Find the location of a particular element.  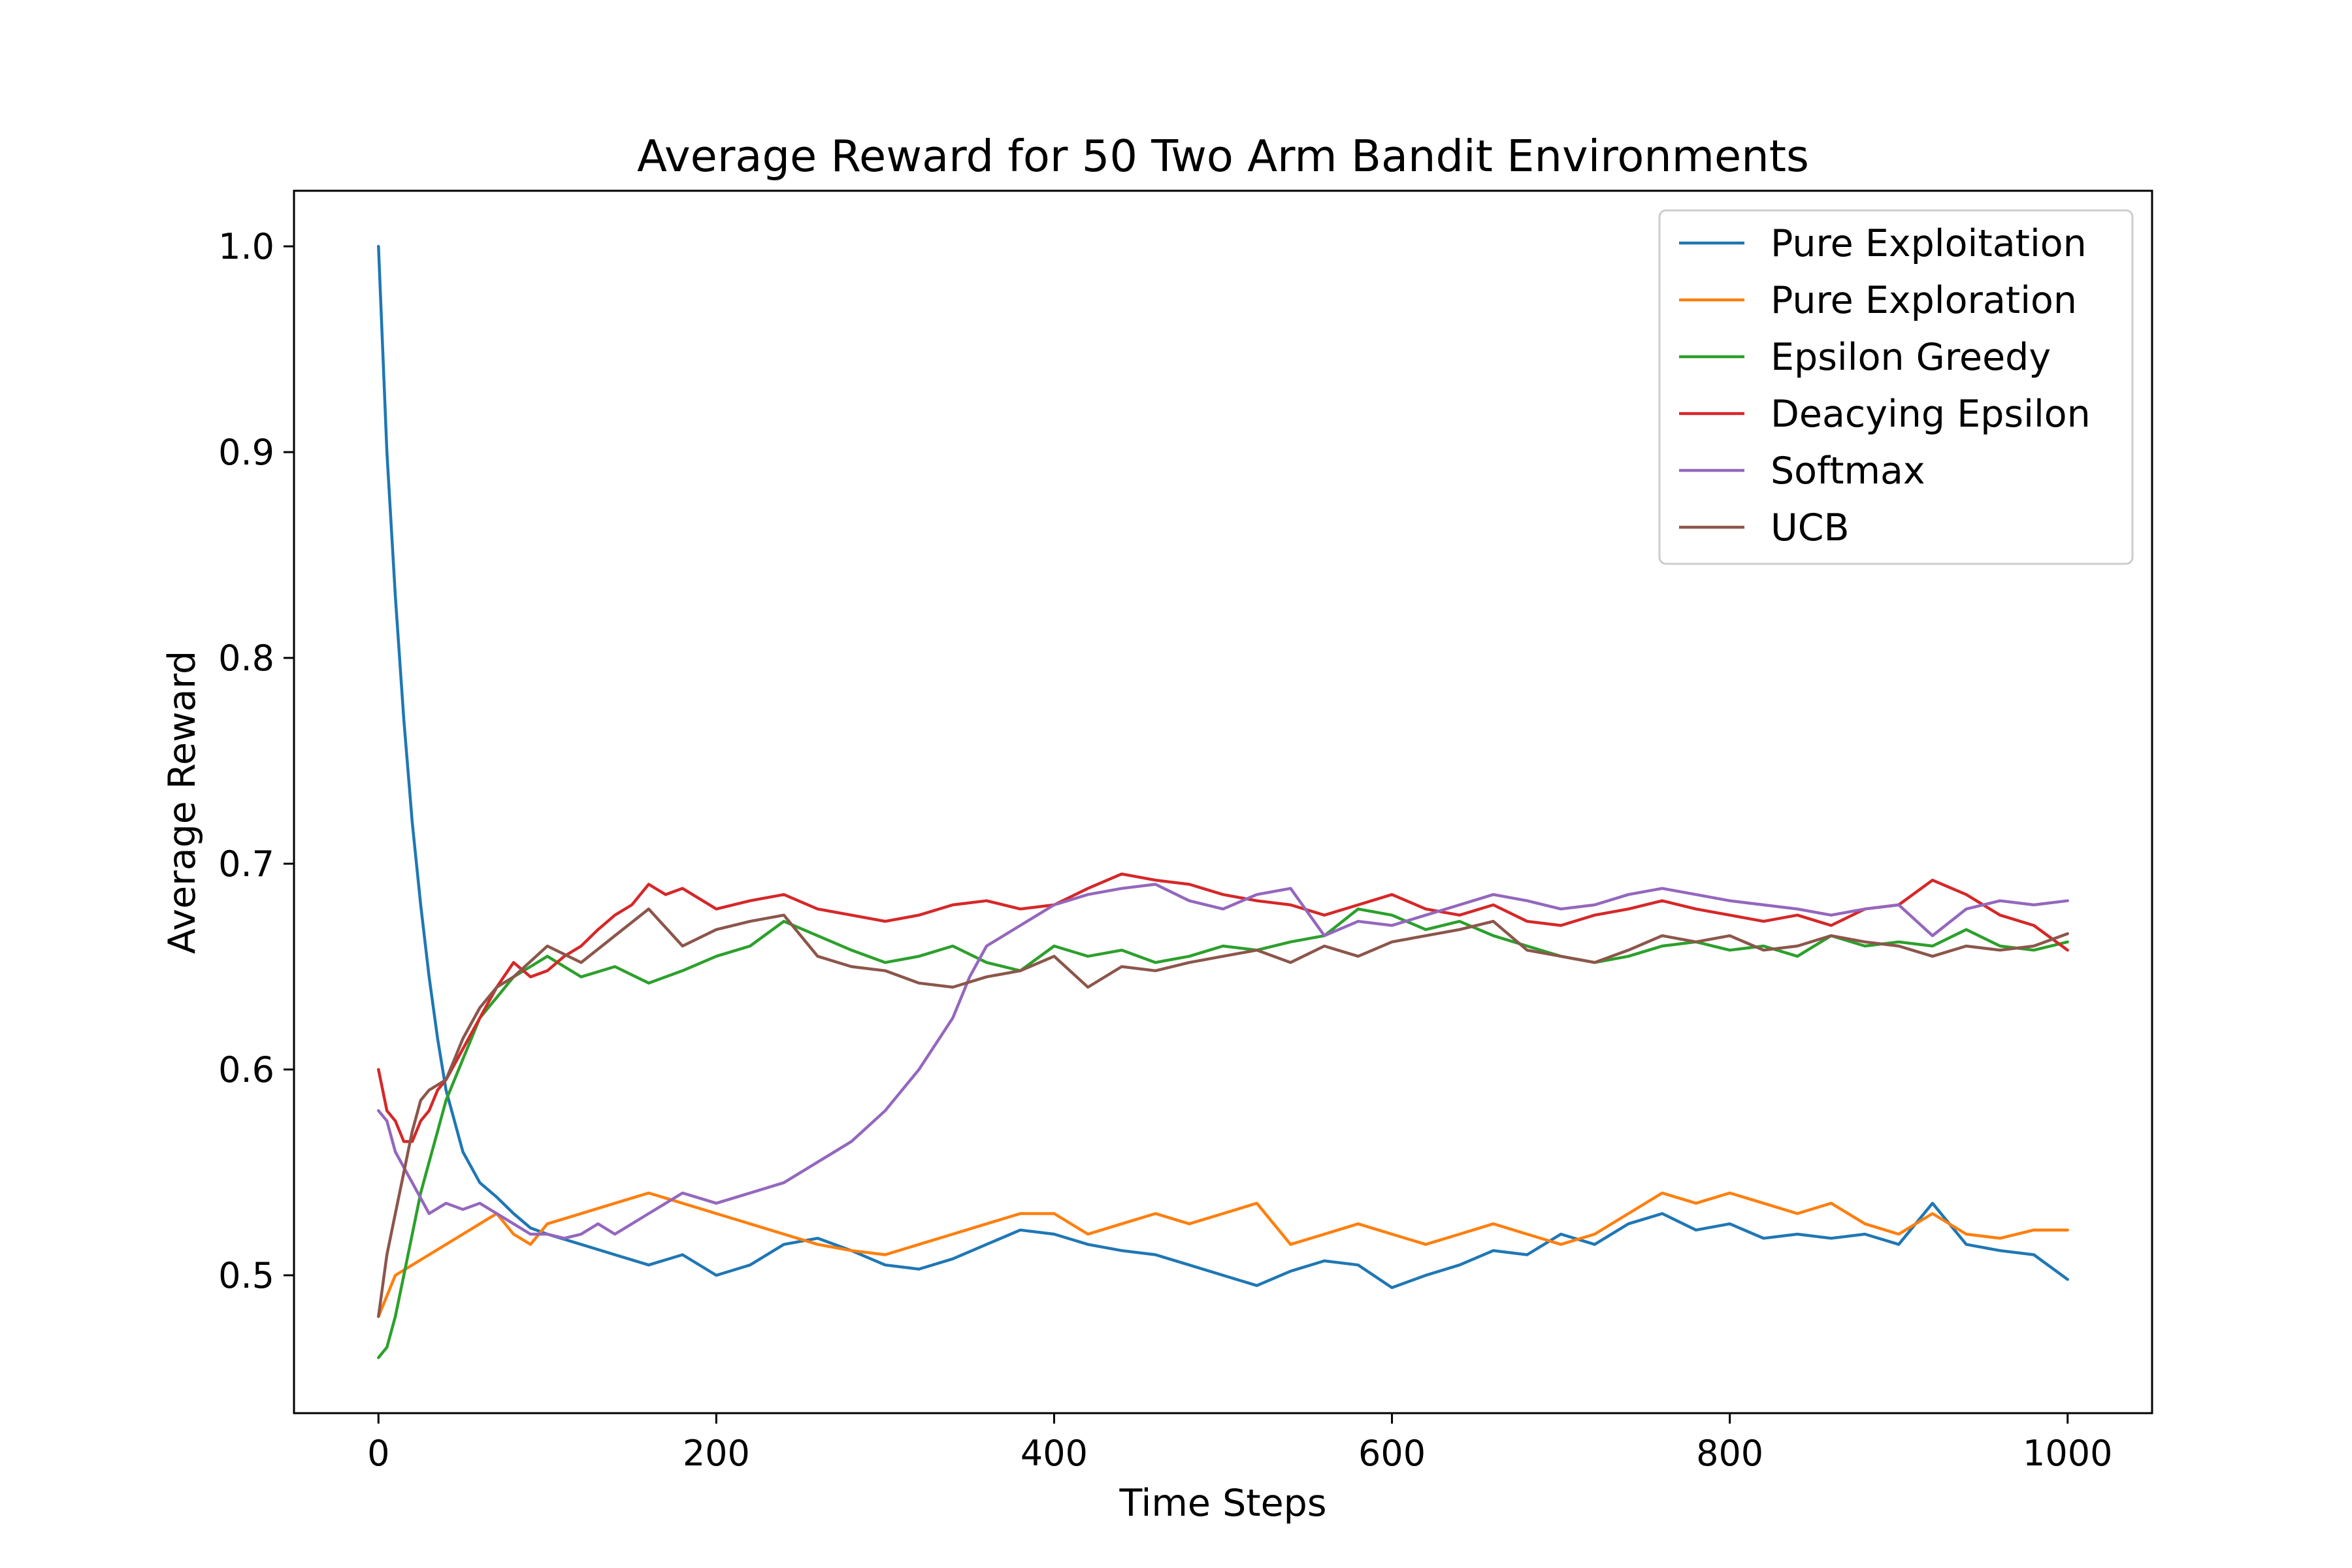

legend-label-0: Pure Exploitation is located at coordinates (1929, 243).